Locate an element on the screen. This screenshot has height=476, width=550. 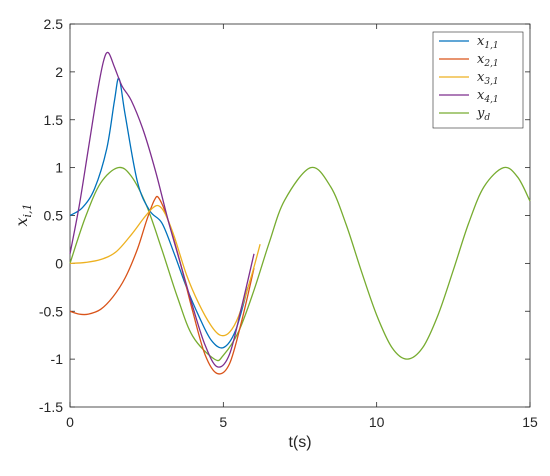
legend-label: x4,1 is located at coordinates (488, 96).